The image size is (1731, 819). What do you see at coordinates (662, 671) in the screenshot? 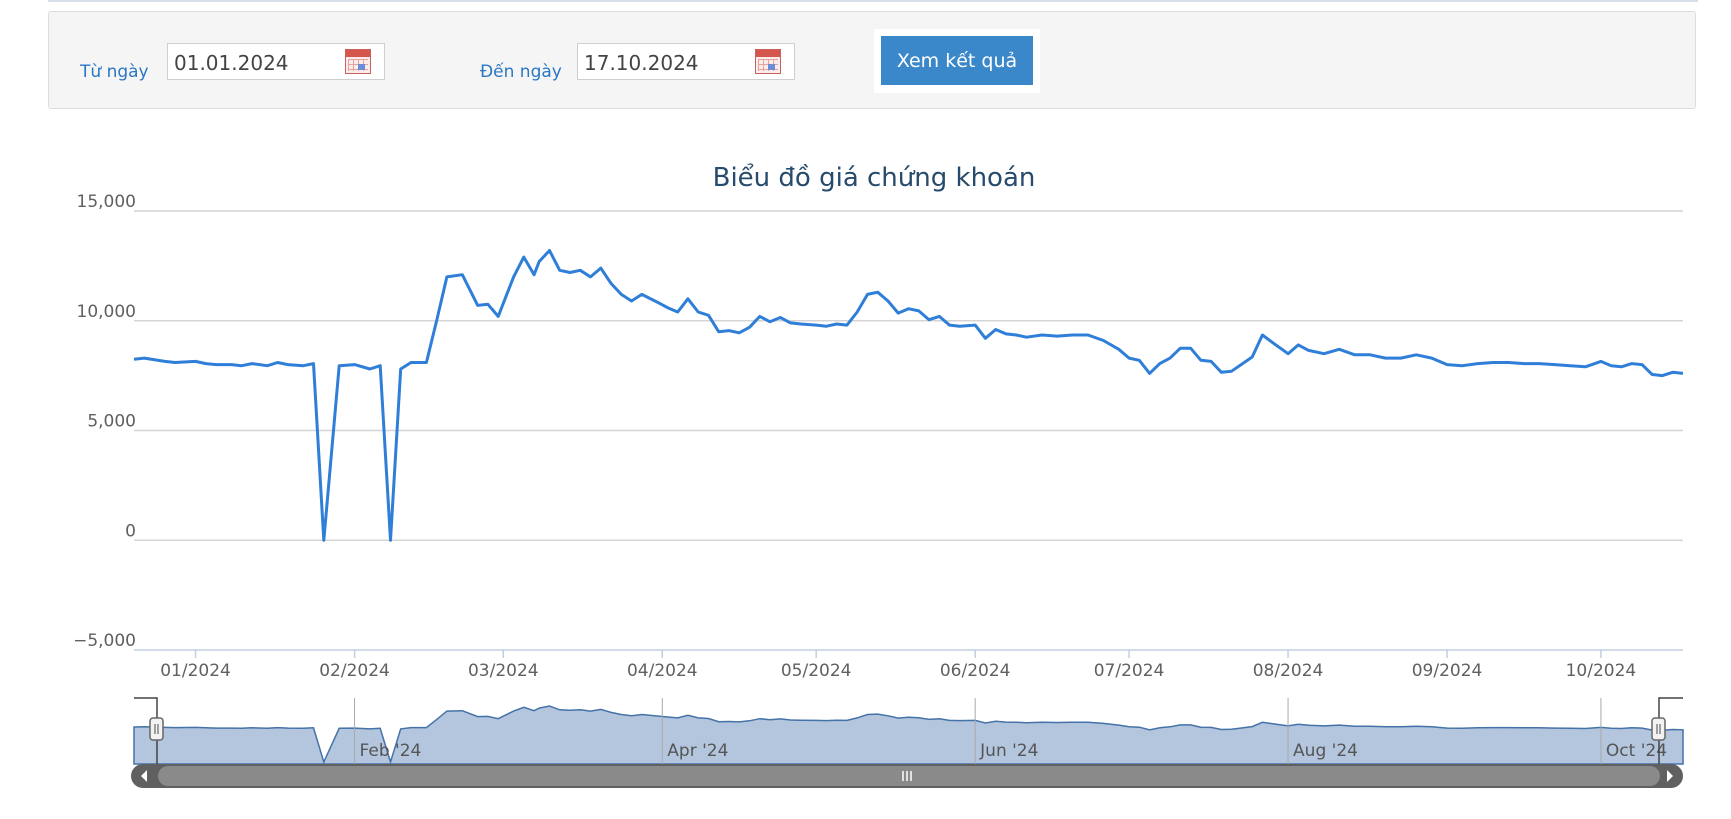
I see `x-tick-label: 04/2024` at bounding box center [662, 671].